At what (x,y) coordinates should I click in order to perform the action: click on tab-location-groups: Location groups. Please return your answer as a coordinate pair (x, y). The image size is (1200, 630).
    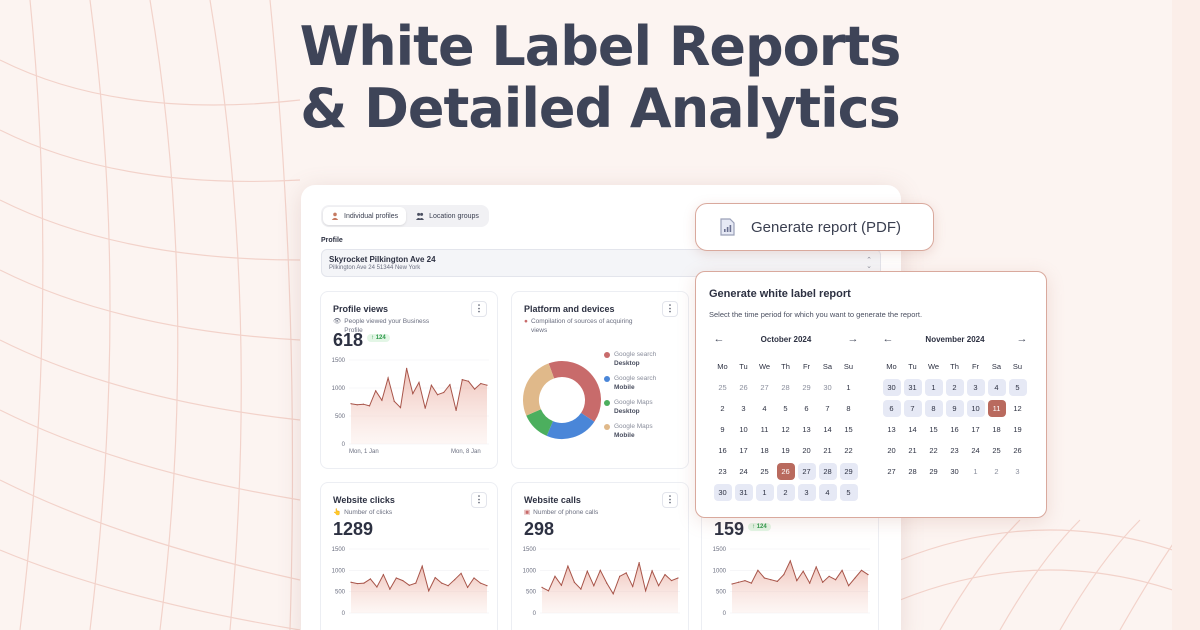
    Looking at the image, I should click on (447, 216).